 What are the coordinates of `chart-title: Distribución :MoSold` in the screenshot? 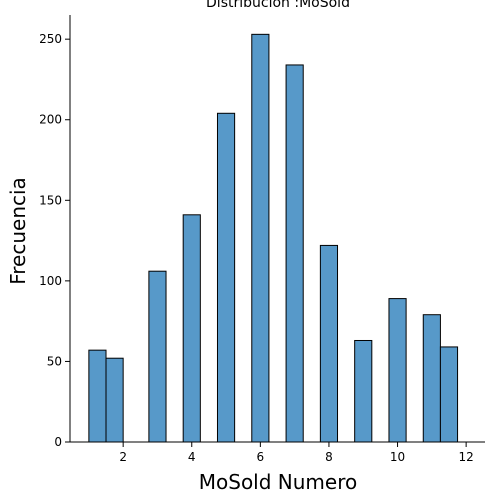 It's located at (278, 5).